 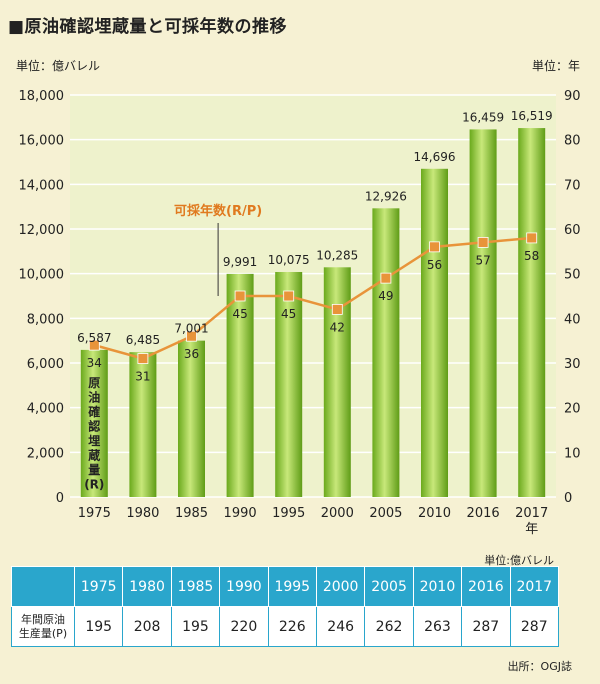 I want to click on table-cell: 246, so click(x=340, y=626).